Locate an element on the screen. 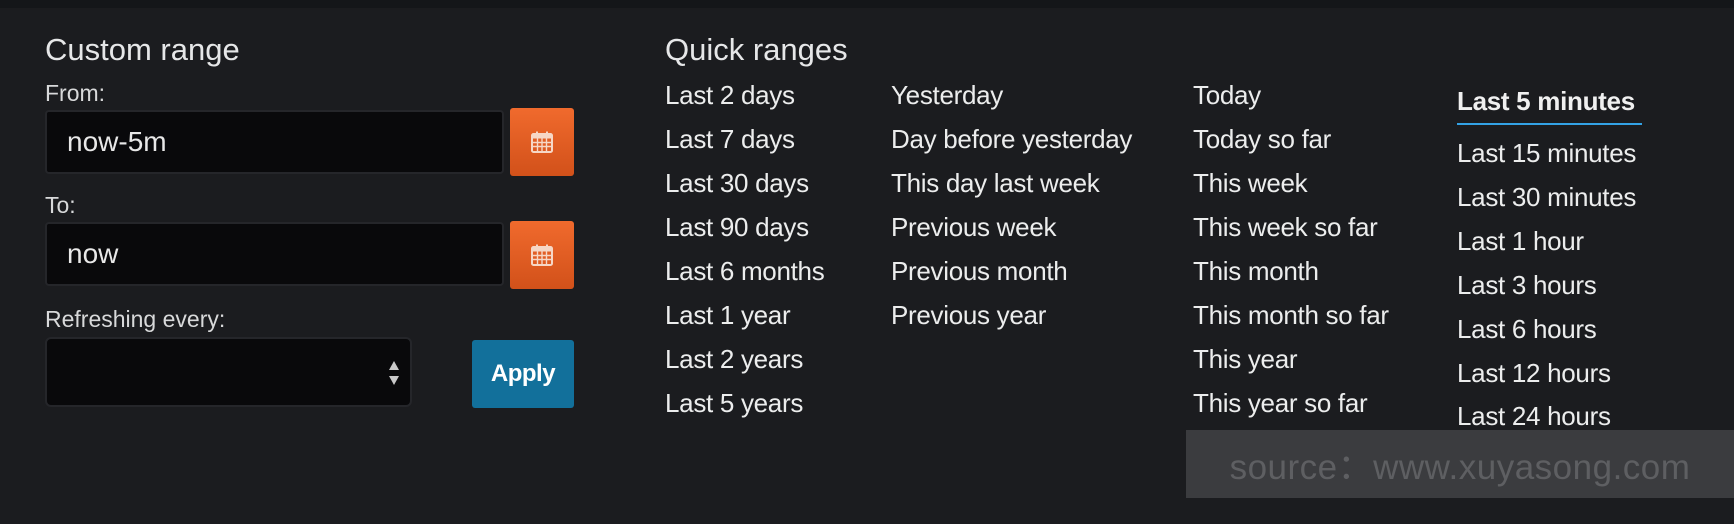  quick-range-item-active: Last 5 minutes is located at coordinates (1546, 101).